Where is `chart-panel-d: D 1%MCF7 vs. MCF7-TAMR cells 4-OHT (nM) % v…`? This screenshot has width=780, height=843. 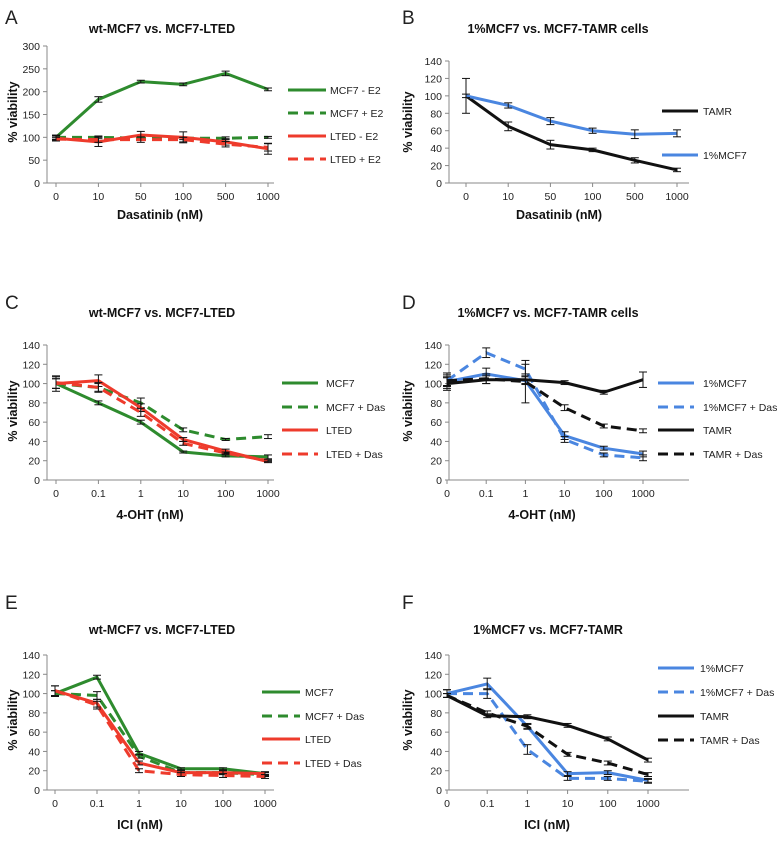 chart-panel-d: D 1%MCF7 vs. MCF7-TAMR cells 4-OHT (nM) % v… is located at coordinates (589, 407).